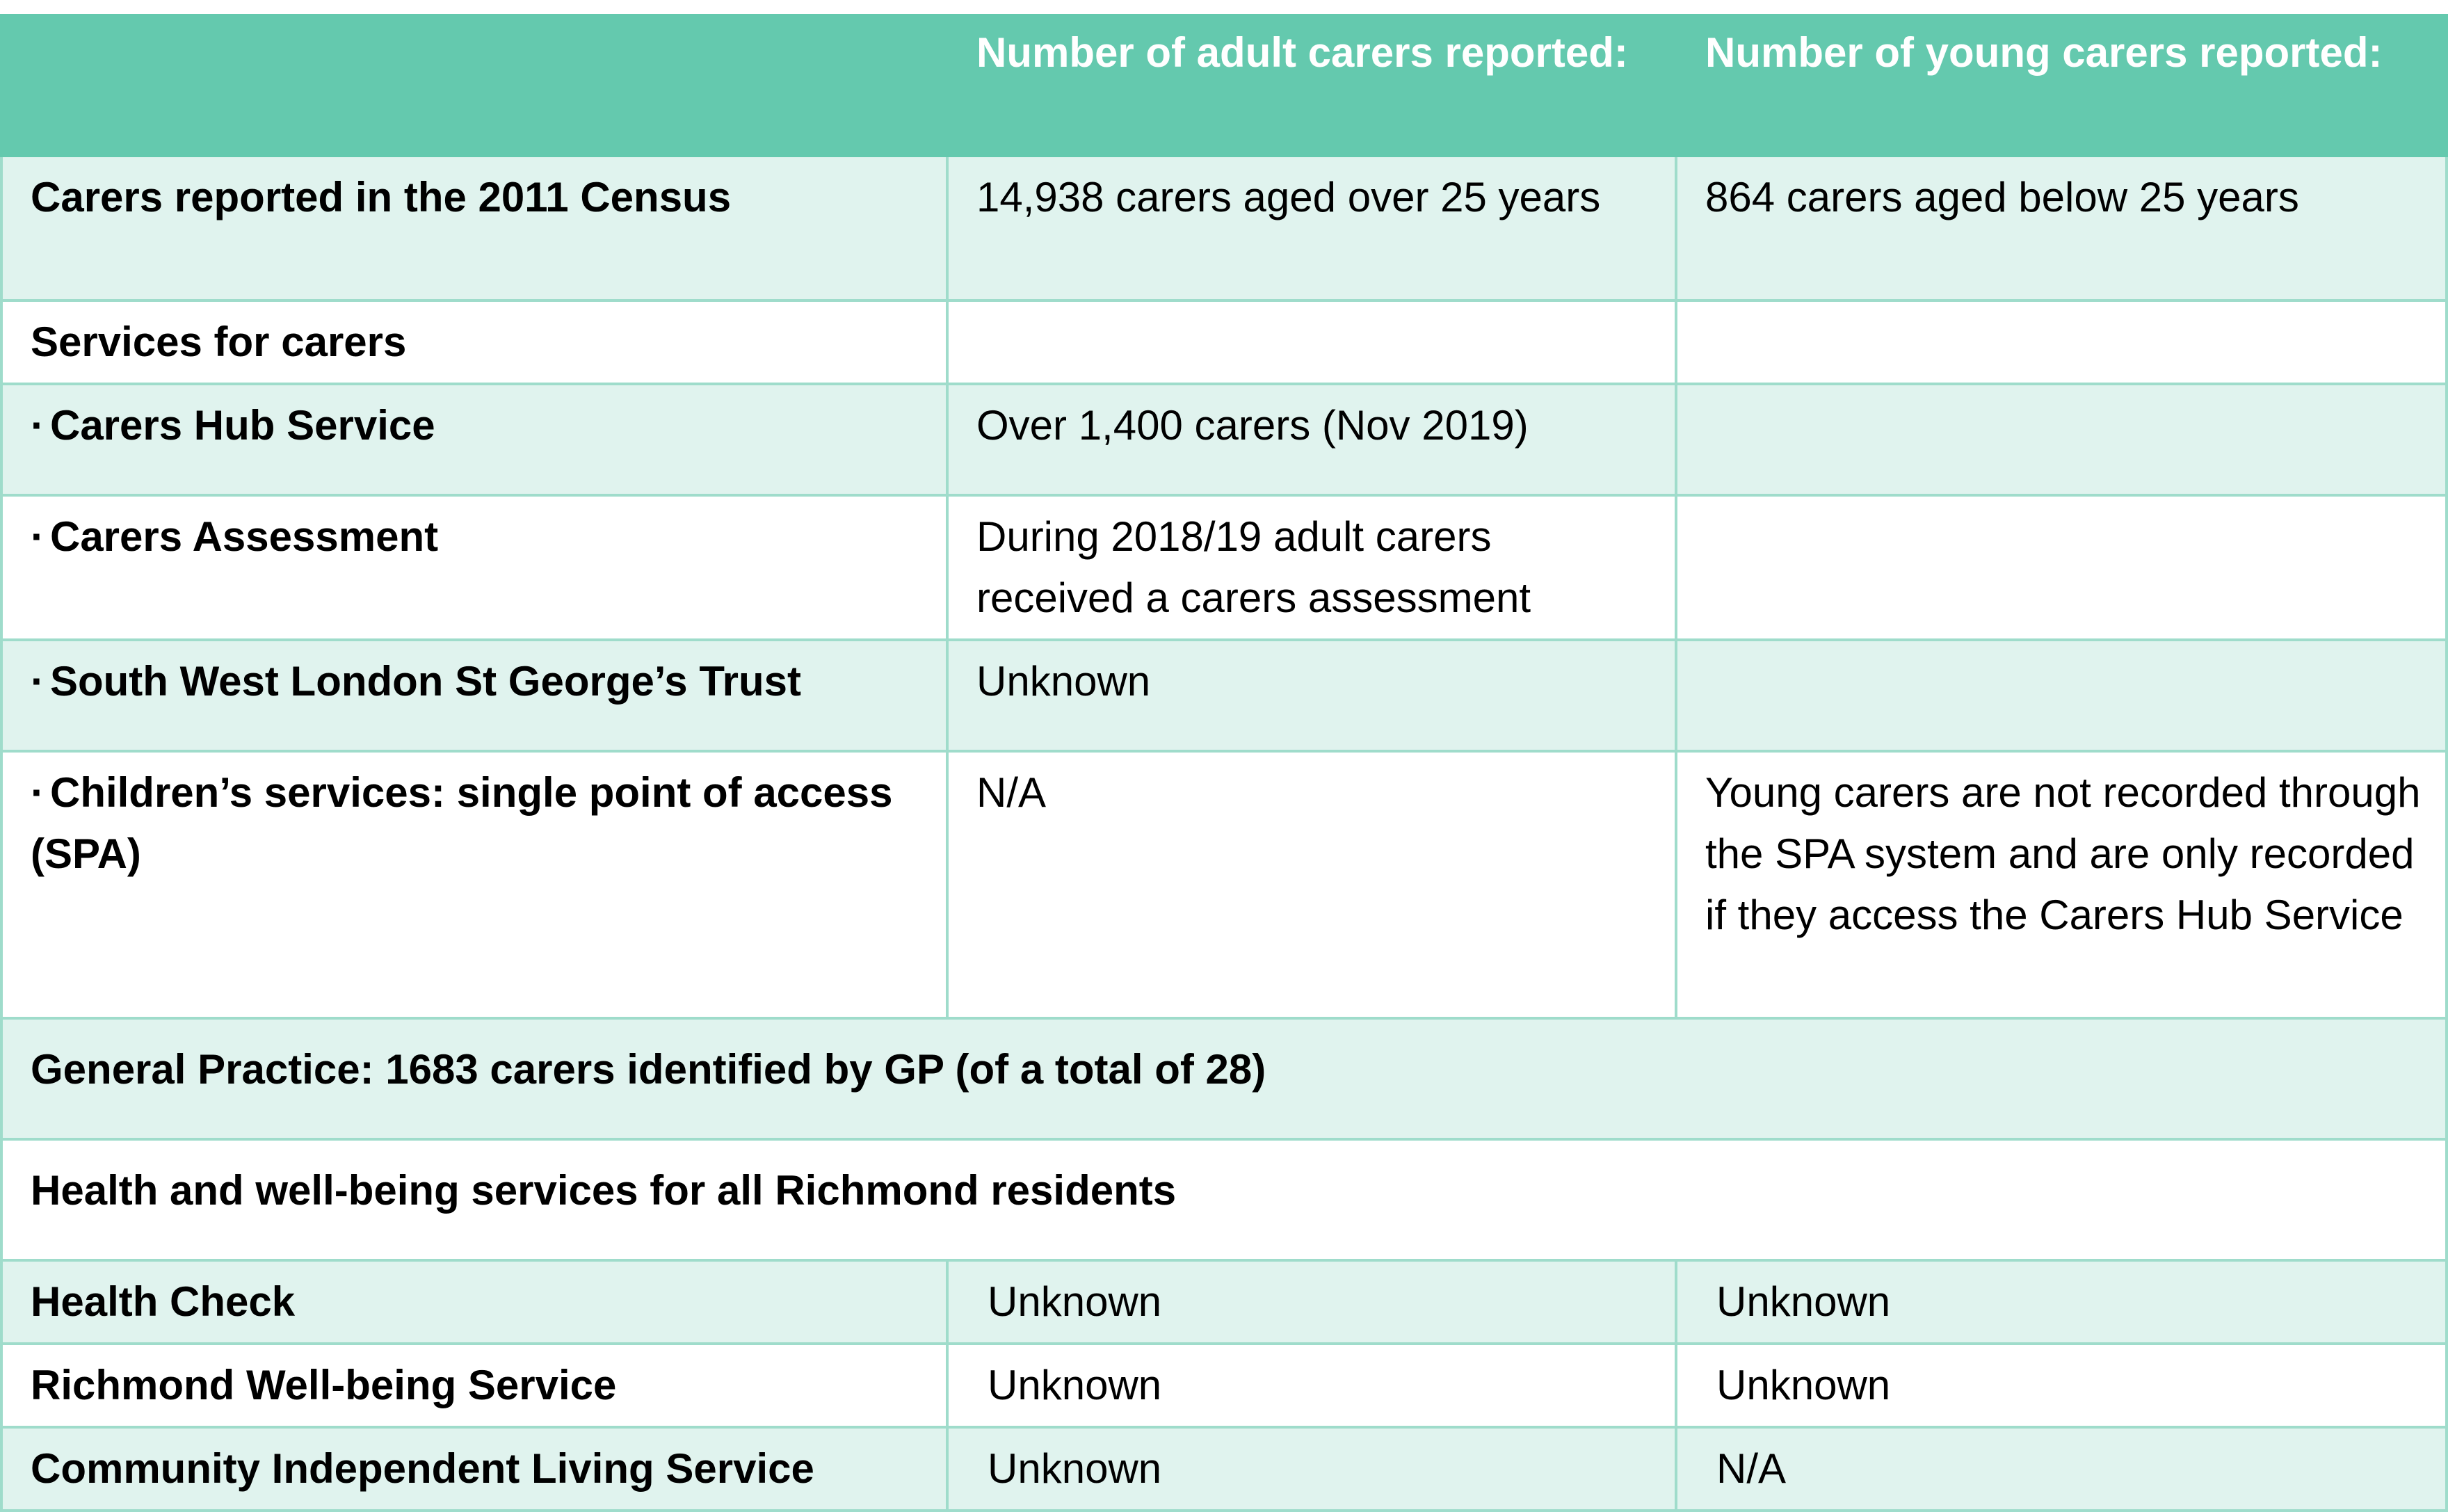  I want to click on services-label: Services for carers, so click(474, 342).